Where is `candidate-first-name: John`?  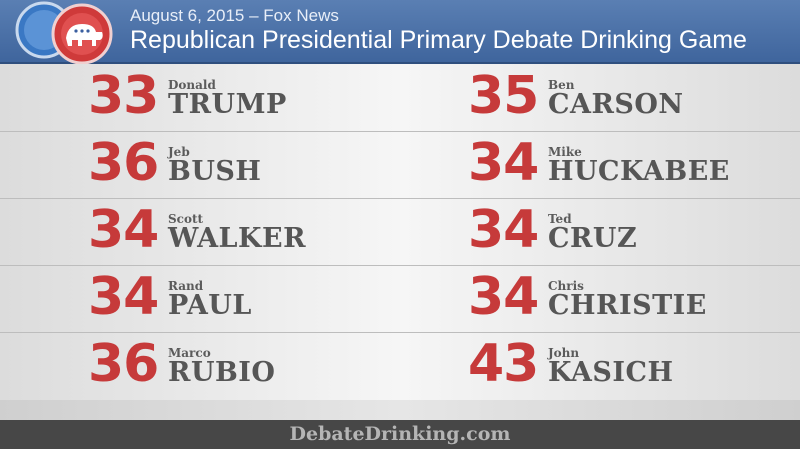
candidate-first-name: John is located at coordinates (564, 353).